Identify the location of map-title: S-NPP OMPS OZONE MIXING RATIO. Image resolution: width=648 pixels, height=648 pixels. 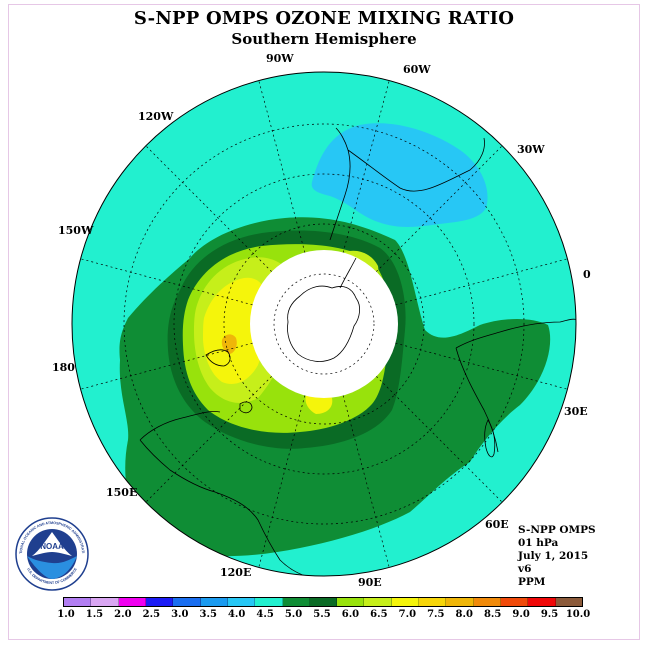
(324, 18).